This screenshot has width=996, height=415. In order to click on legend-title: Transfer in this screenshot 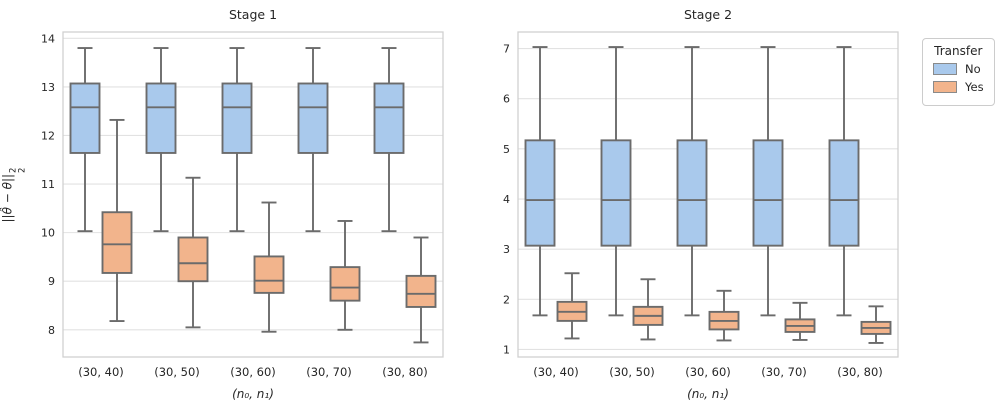, I will do `click(958, 51)`.